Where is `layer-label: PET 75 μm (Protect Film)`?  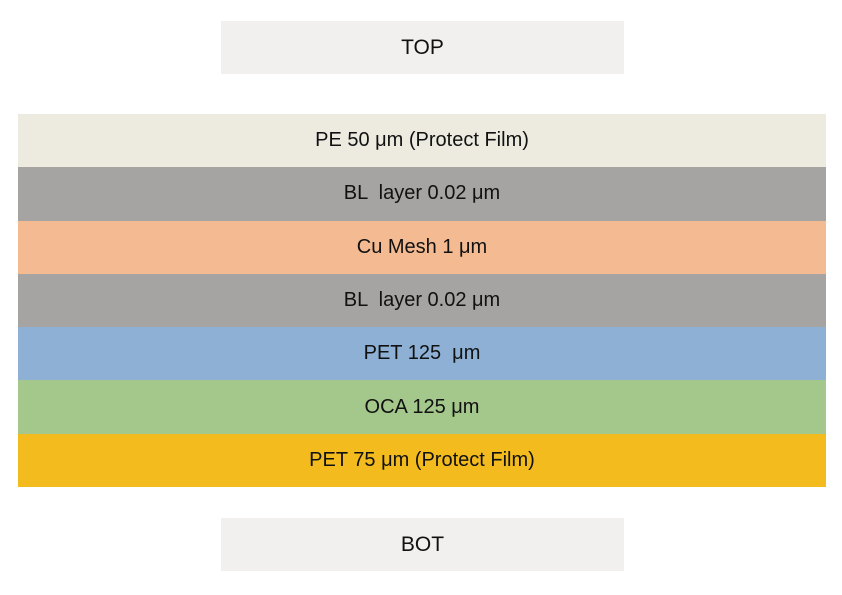
layer-label: PET 75 μm (Protect Film) is located at coordinates (422, 459).